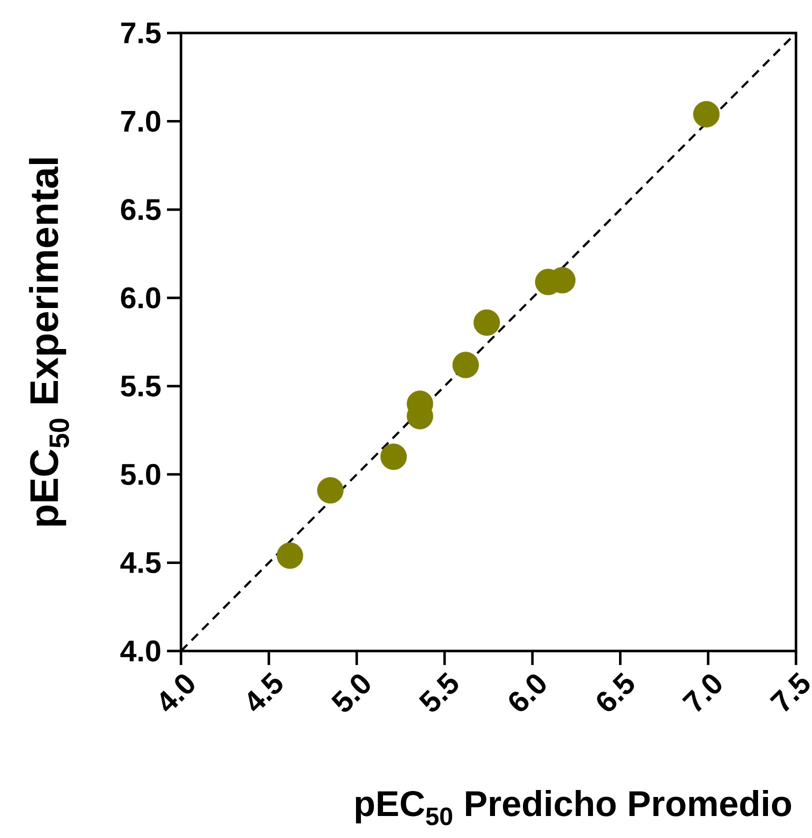 The width and height of the screenshot is (812, 838). What do you see at coordinates (140, 121) in the screenshot?
I see `y-tick-label: 7.0` at bounding box center [140, 121].